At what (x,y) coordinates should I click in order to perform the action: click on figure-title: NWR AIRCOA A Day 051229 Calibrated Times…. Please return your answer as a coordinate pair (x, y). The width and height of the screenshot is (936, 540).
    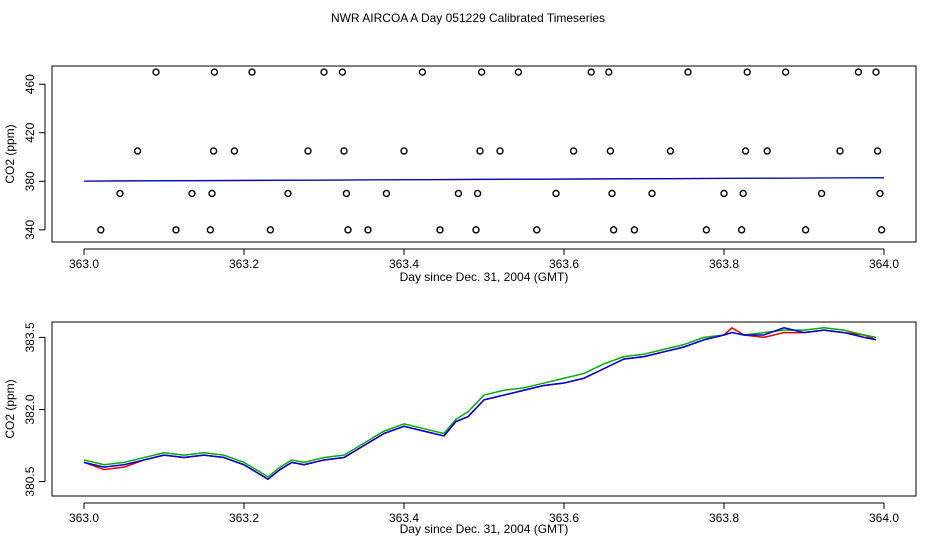
    Looking at the image, I should click on (468, 18).